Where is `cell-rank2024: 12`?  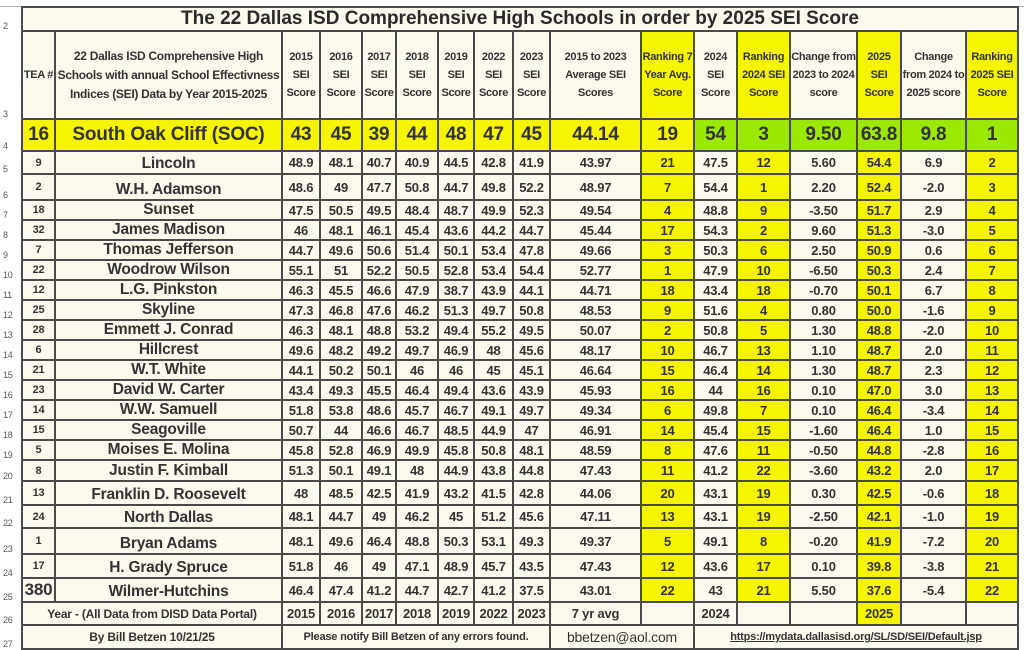 cell-rank2024: 12 is located at coordinates (763, 162).